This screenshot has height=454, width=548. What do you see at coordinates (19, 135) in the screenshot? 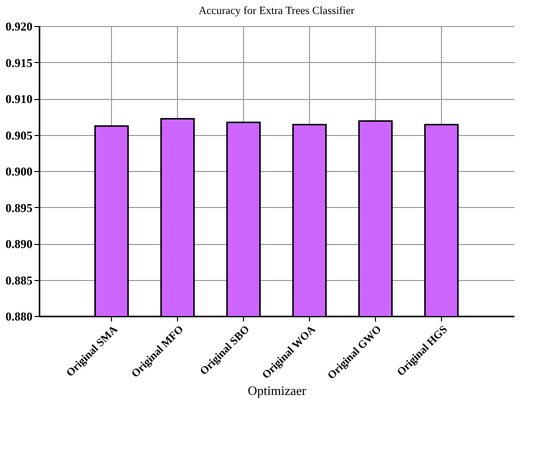
I see `y-tick-label: 0.905` at bounding box center [19, 135].